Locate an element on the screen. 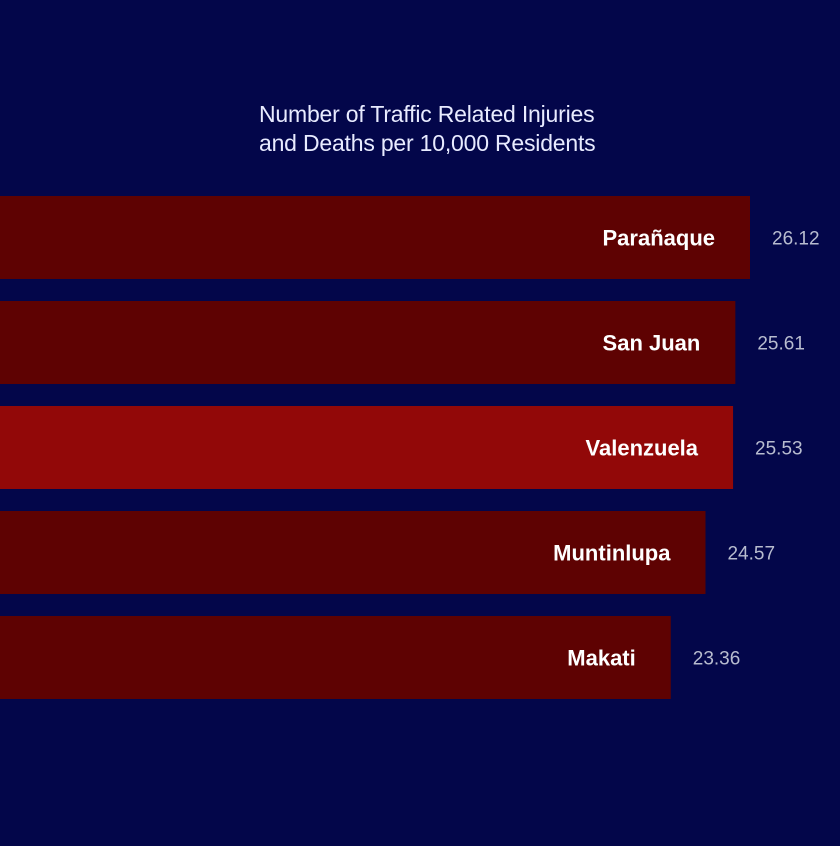  category-label-1: San Juan is located at coordinates (652, 343).